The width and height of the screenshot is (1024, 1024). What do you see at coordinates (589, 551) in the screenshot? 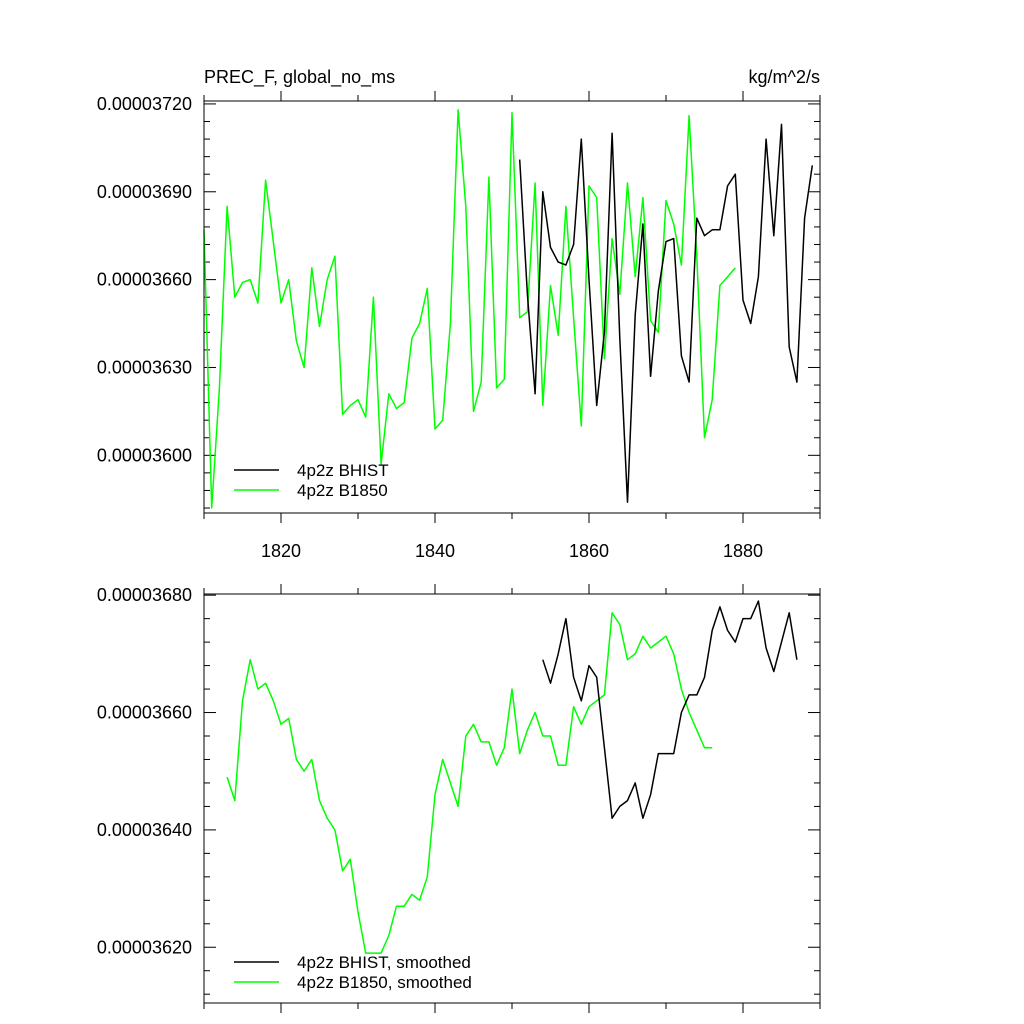
I see `x-tick-label: 1860` at bounding box center [589, 551].